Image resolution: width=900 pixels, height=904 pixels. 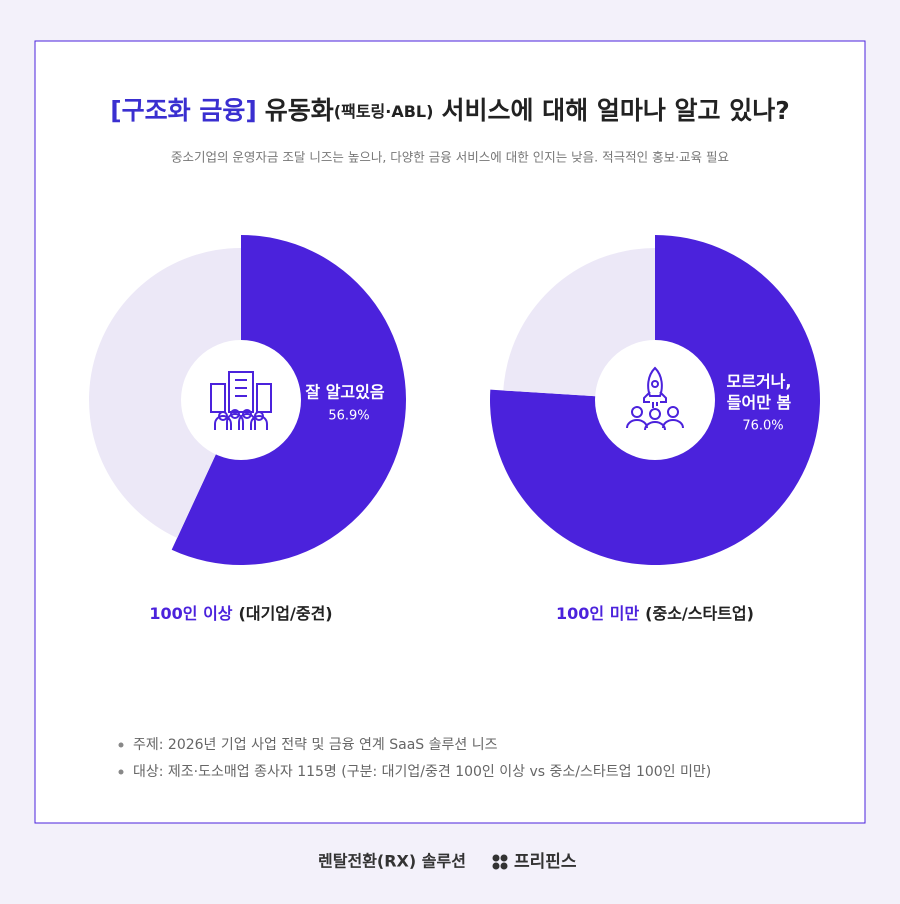 What do you see at coordinates (392, 861) in the screenshot?
I see `footer-text: 렌탈전환(RX) 솔루션` at bounding box center [392, 861].